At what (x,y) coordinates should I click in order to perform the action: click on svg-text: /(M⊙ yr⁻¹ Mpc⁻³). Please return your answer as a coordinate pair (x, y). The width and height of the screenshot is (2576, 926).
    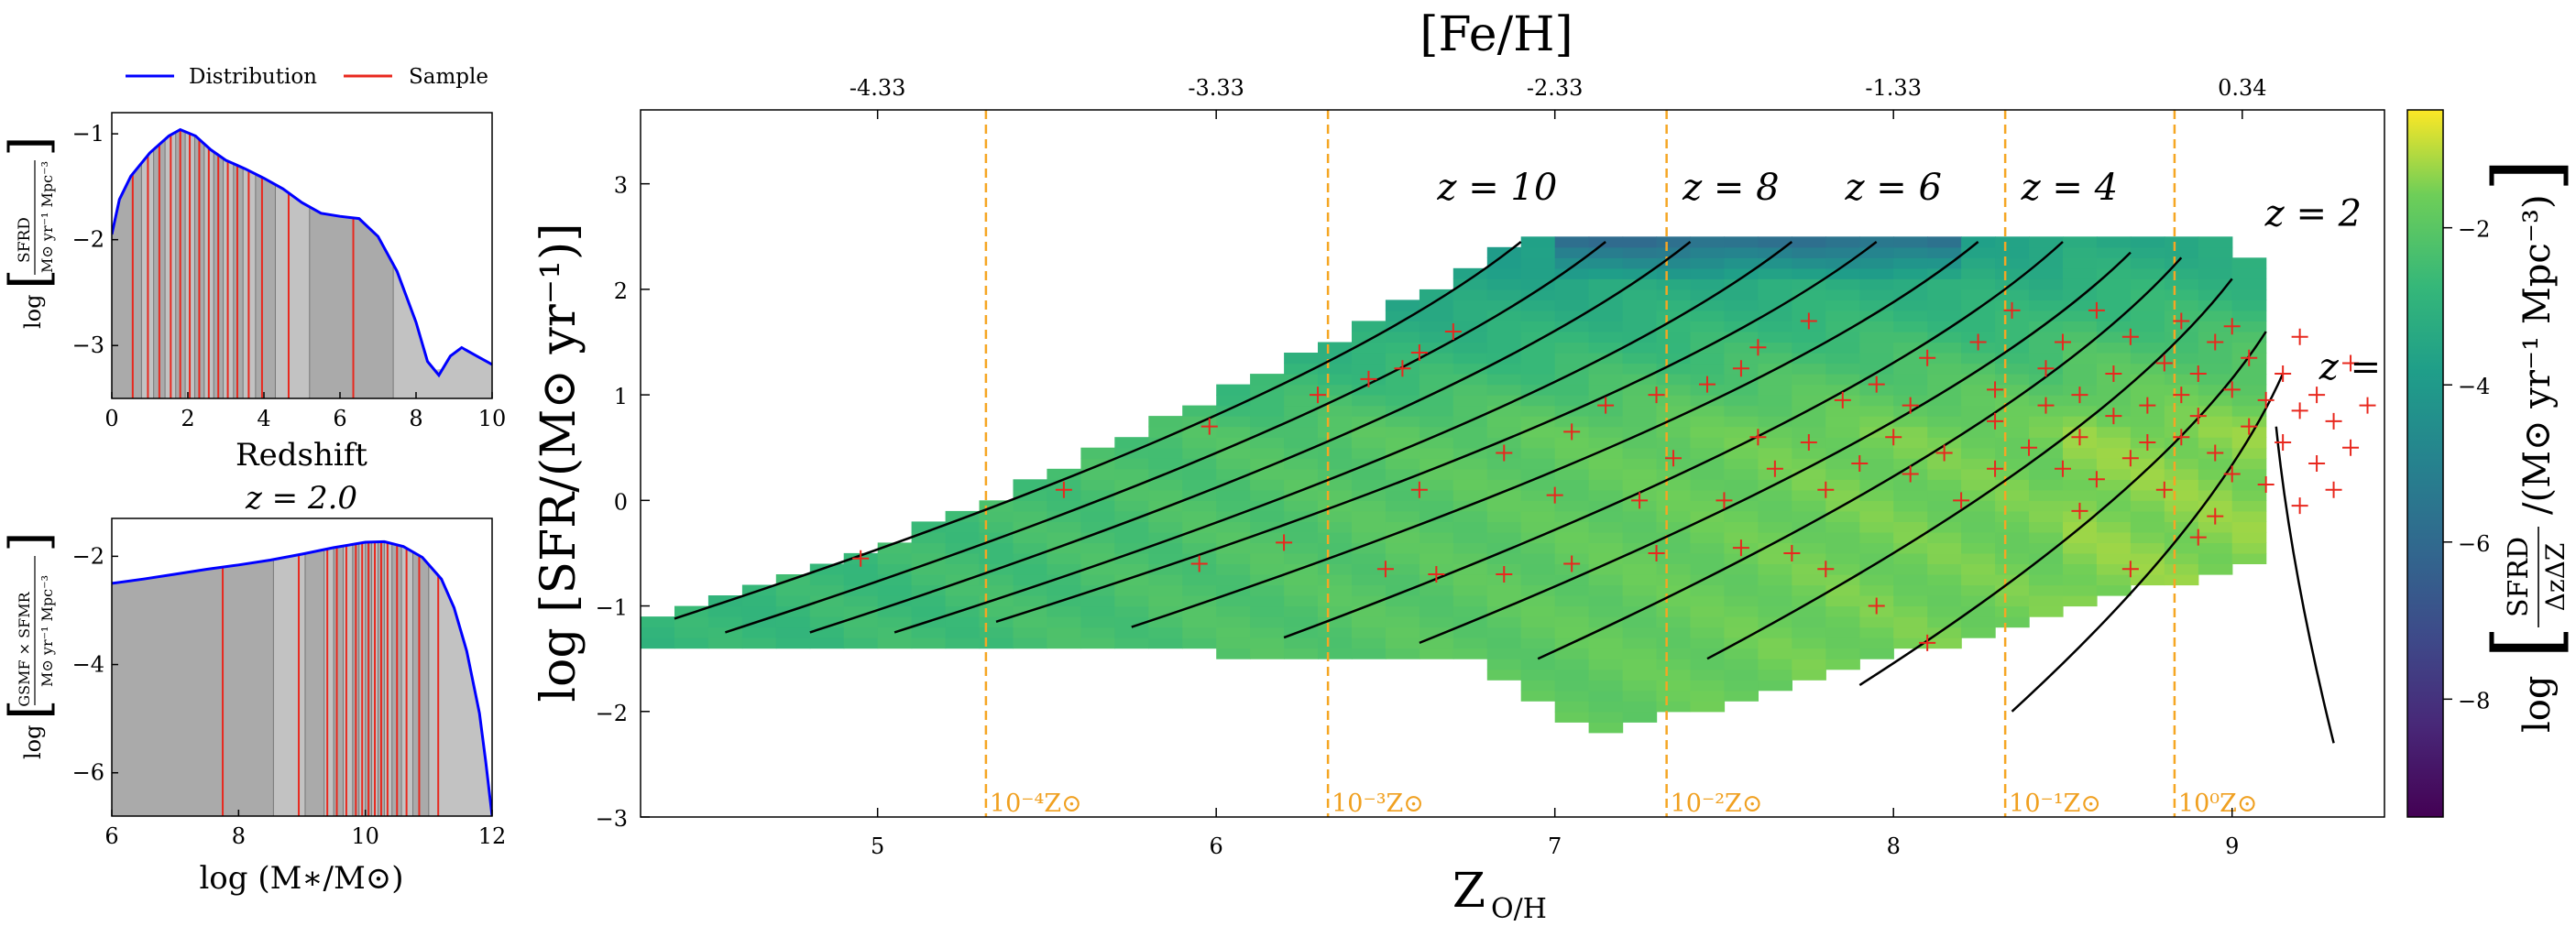
    Looking at the image, I should click on (2537, 354).